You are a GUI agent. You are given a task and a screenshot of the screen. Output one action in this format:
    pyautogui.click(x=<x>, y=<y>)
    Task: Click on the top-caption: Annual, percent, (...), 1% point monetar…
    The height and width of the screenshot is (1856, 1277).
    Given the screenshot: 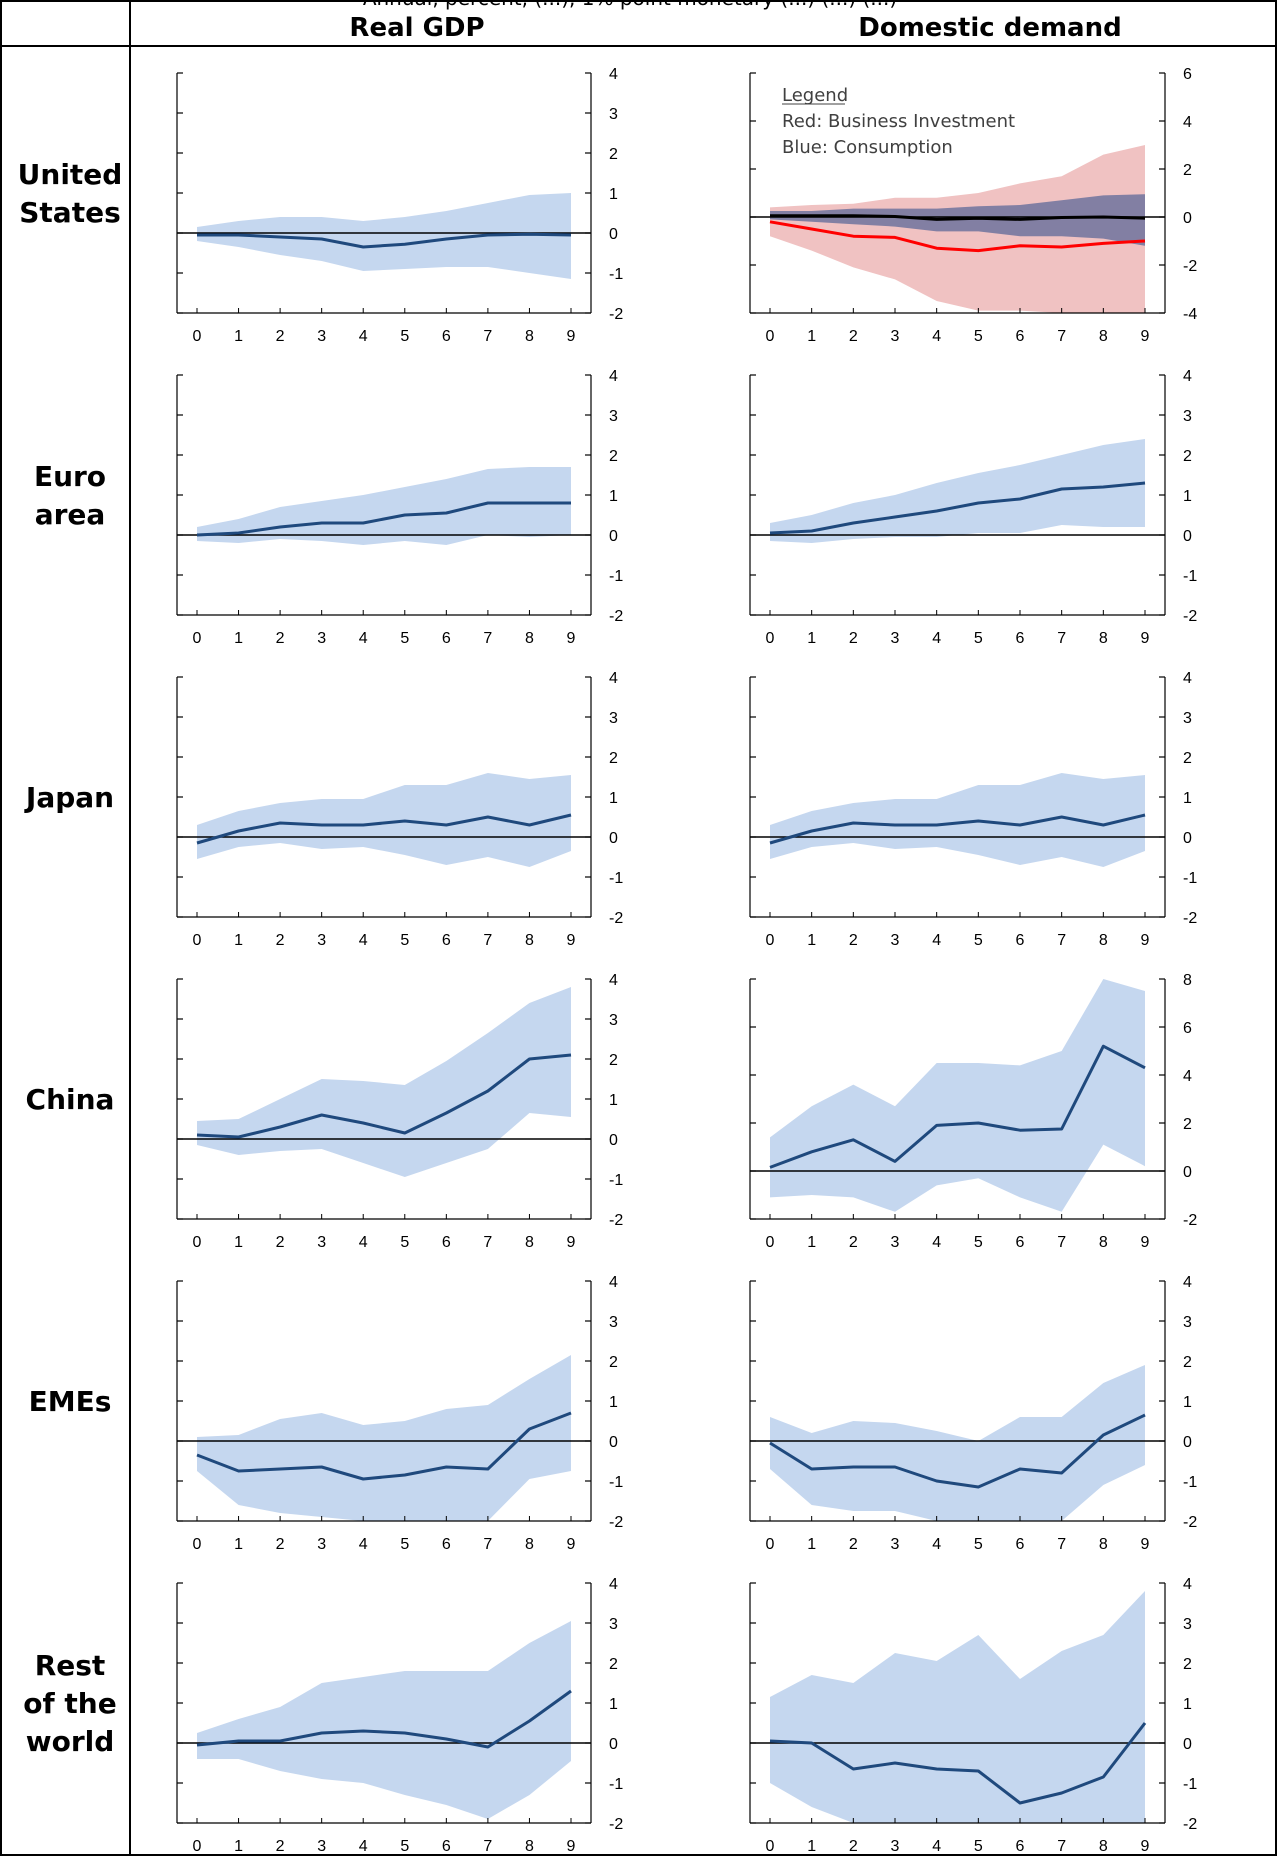 What is the action you would take?
    pyautogui.click(x=630, y=5)
    